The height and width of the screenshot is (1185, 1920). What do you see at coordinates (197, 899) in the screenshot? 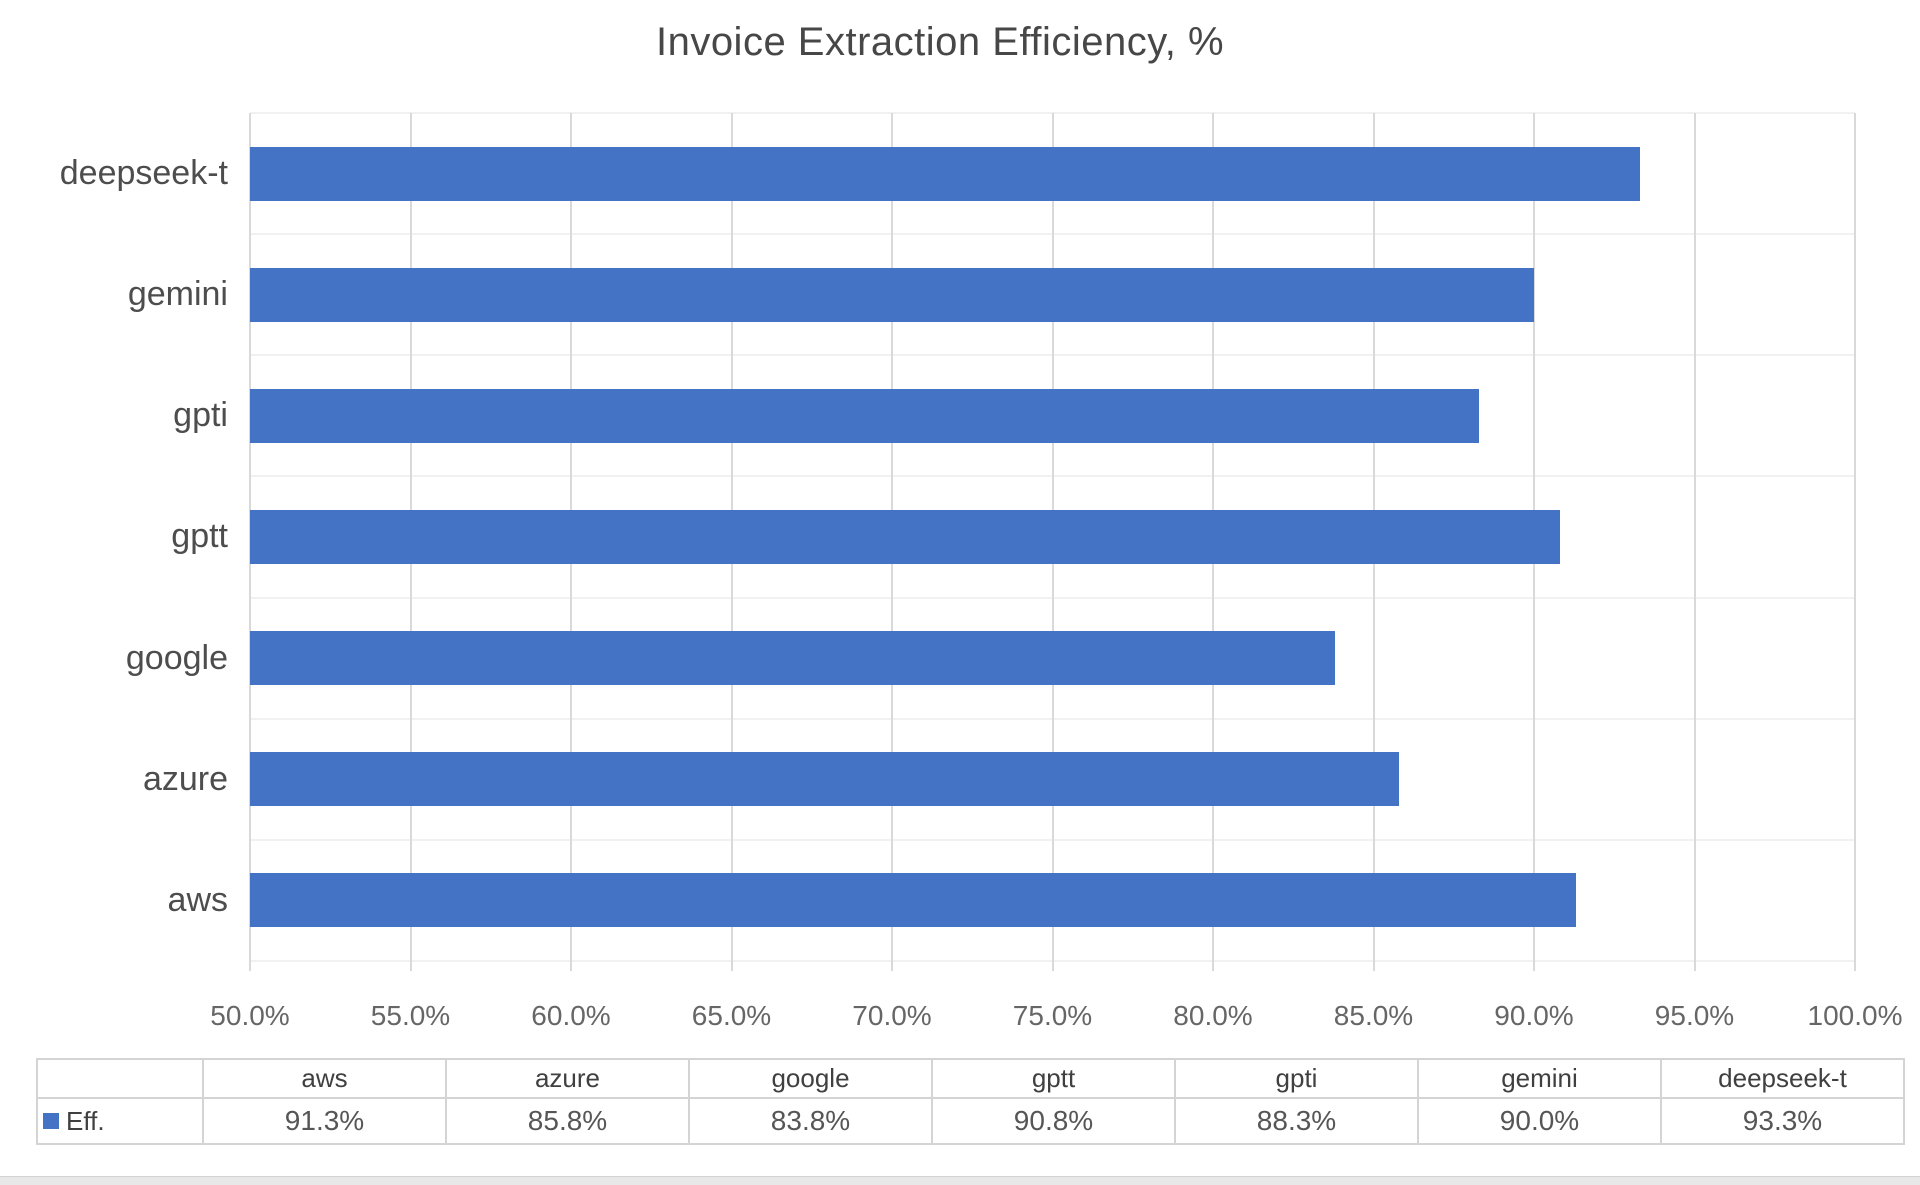
I see `category-label-aws: aws` at bounding box center [197, 899].